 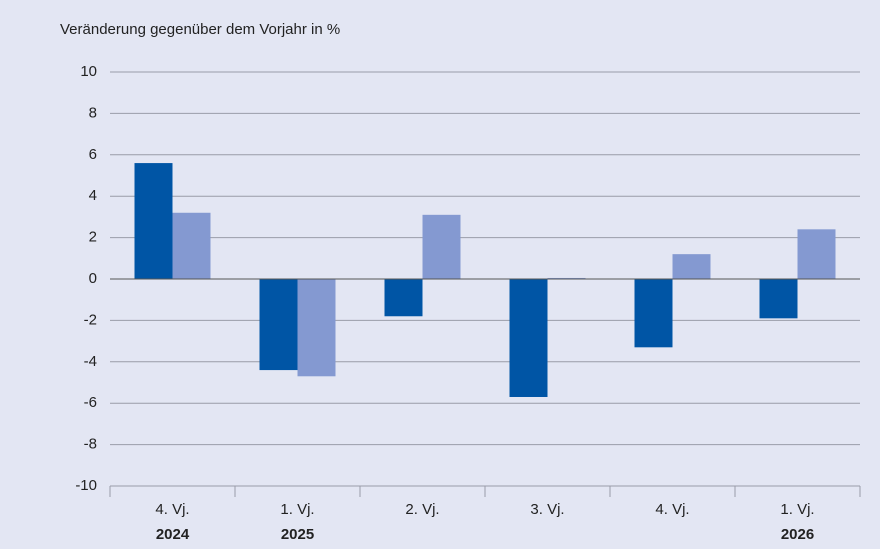 I want to click on y-tick-label: 10, so click(x=88, y=71).